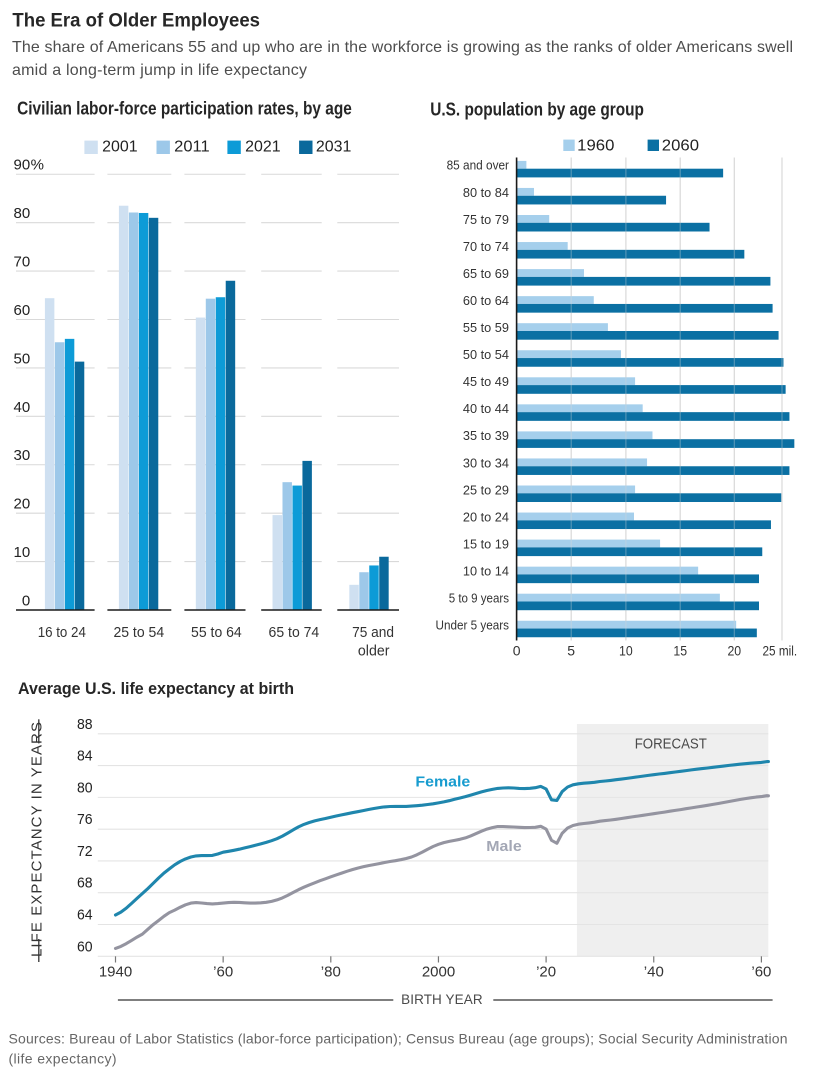 Image resolution: width=813 pixels, height=1092 pixels. I want to click on svg-text: ’80, so click(331, 972).